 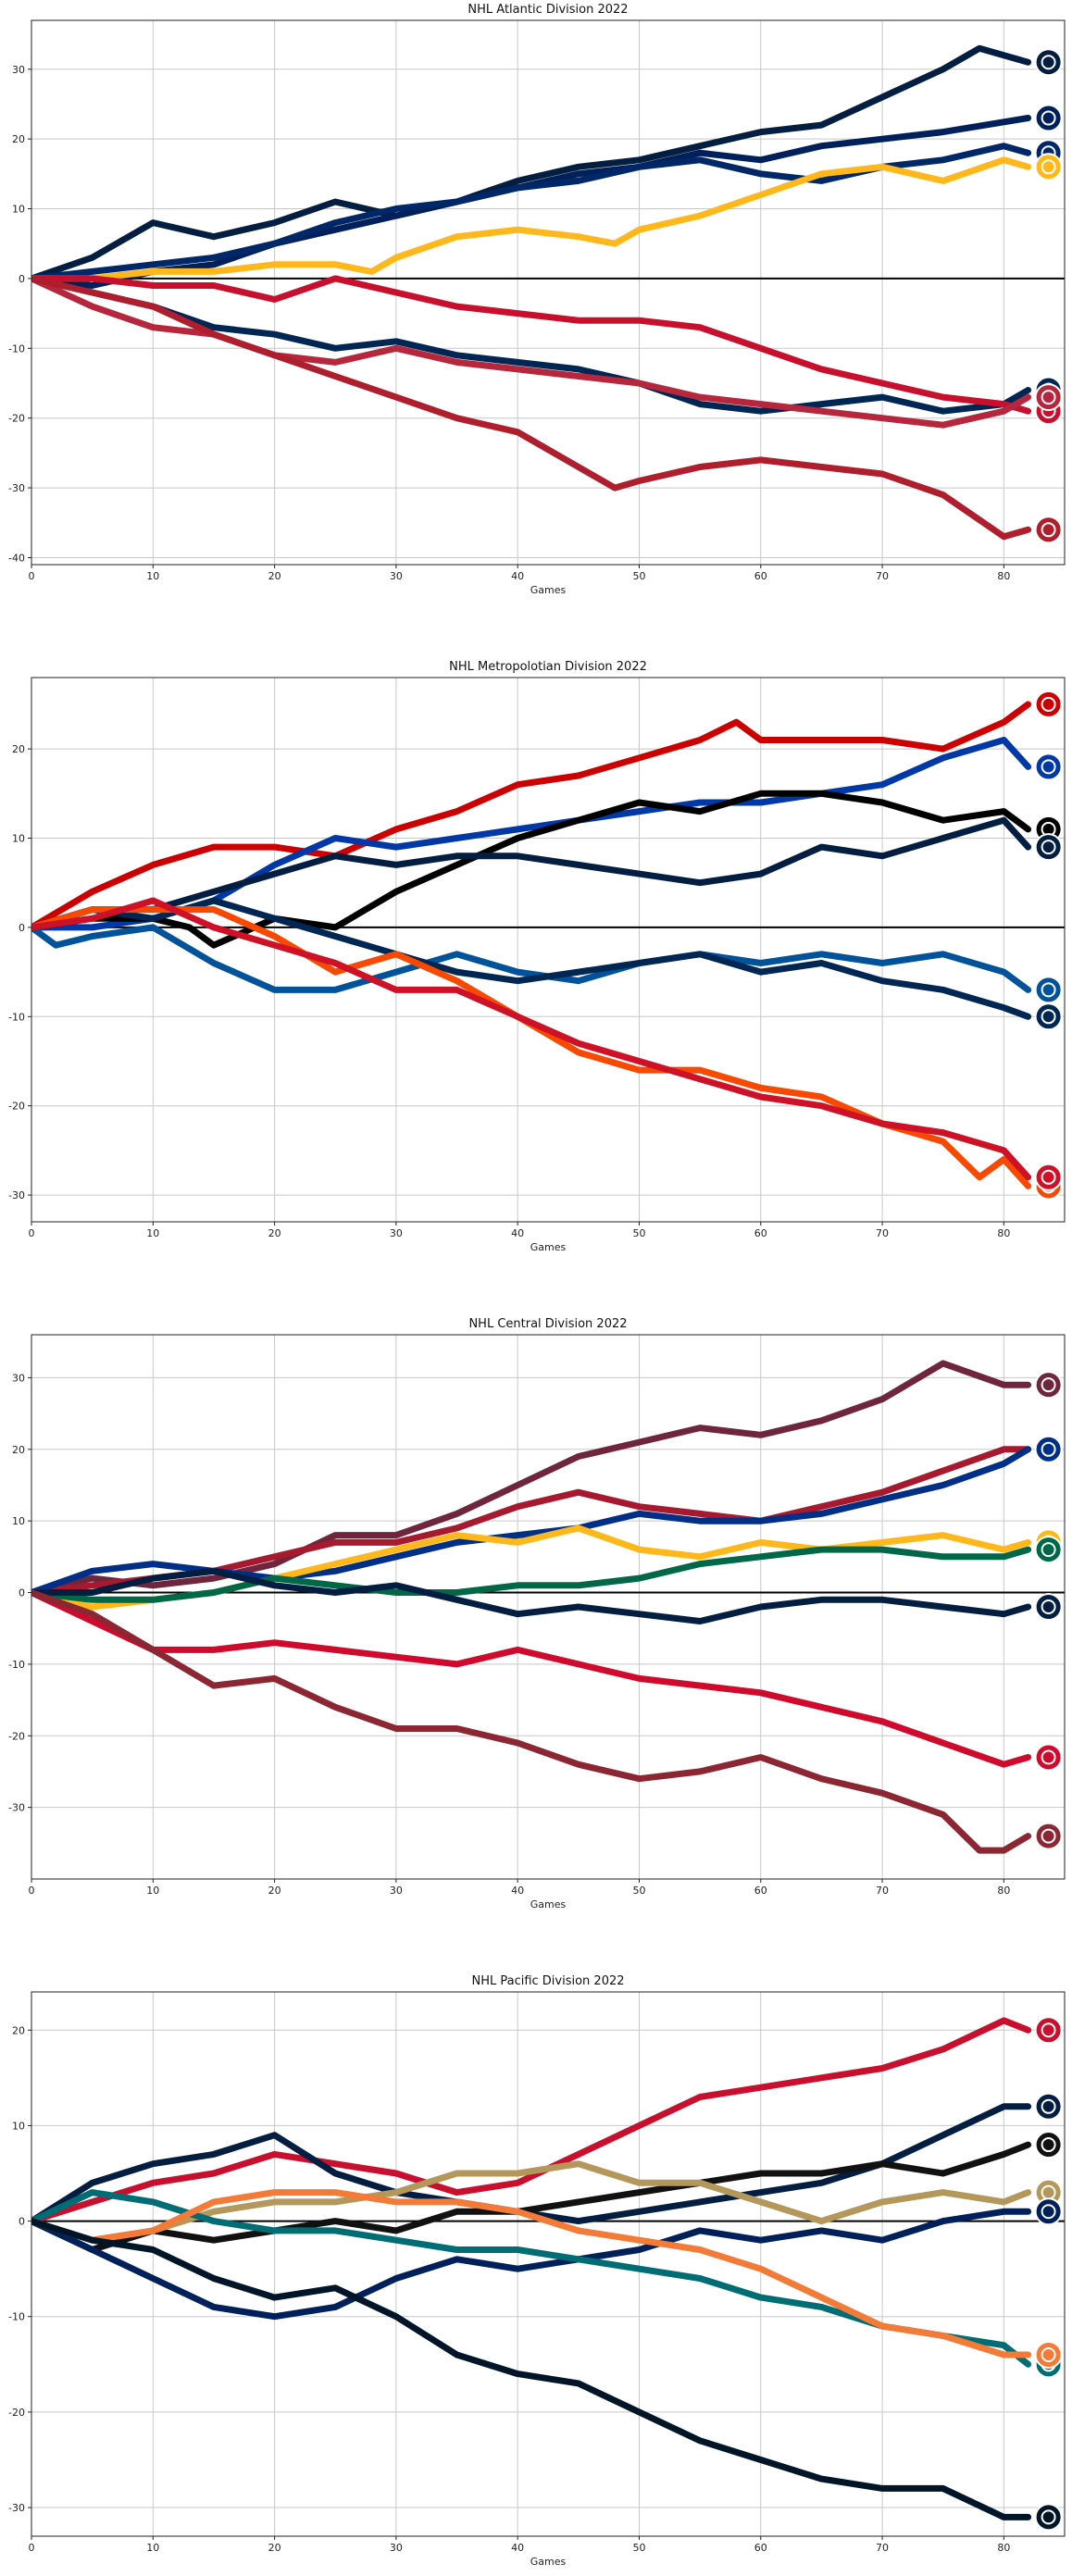 What do you see at coordinates (1049, 1177) in the screenshot?
I see `devils-logo` at bounding box center [1049, 1177].